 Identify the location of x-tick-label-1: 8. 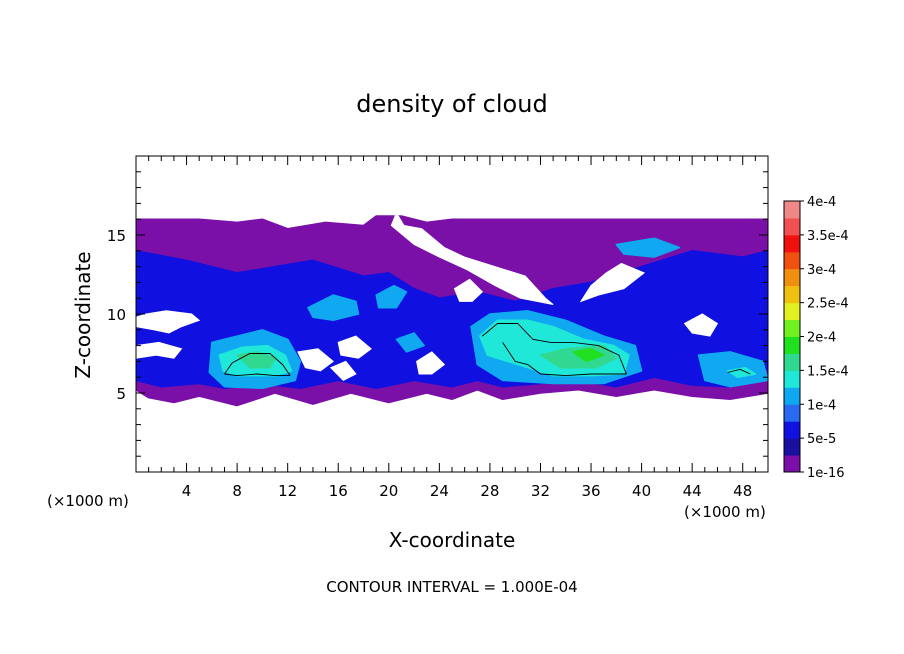
(237, 491).